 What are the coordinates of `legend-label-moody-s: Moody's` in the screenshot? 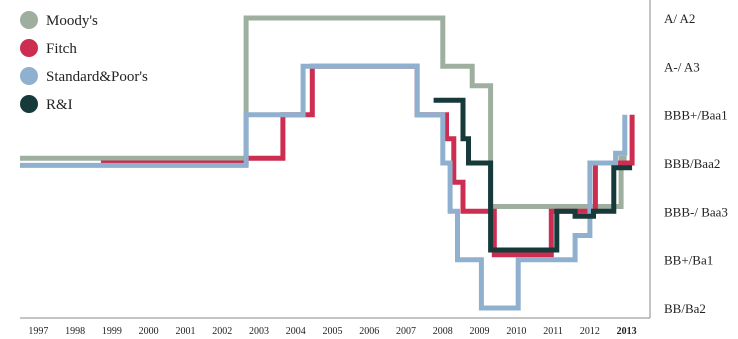 It's located at (72, 21).